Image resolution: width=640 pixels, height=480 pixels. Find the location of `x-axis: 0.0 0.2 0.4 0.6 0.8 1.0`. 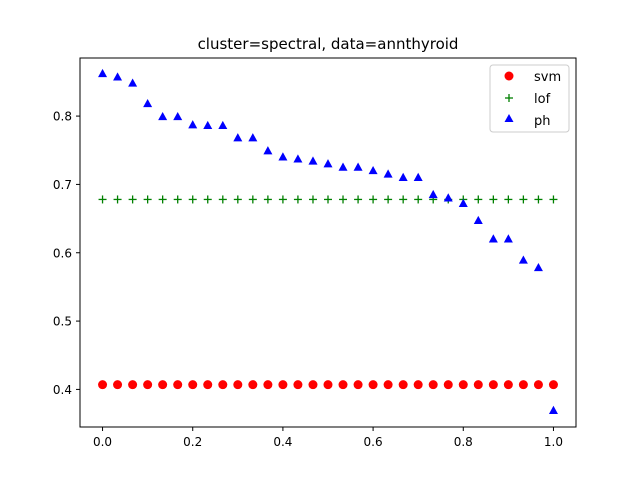

x-axis: 0.0 0.2 0.4 0.6 0.8 1.0 is located at coordinates (328, 438).